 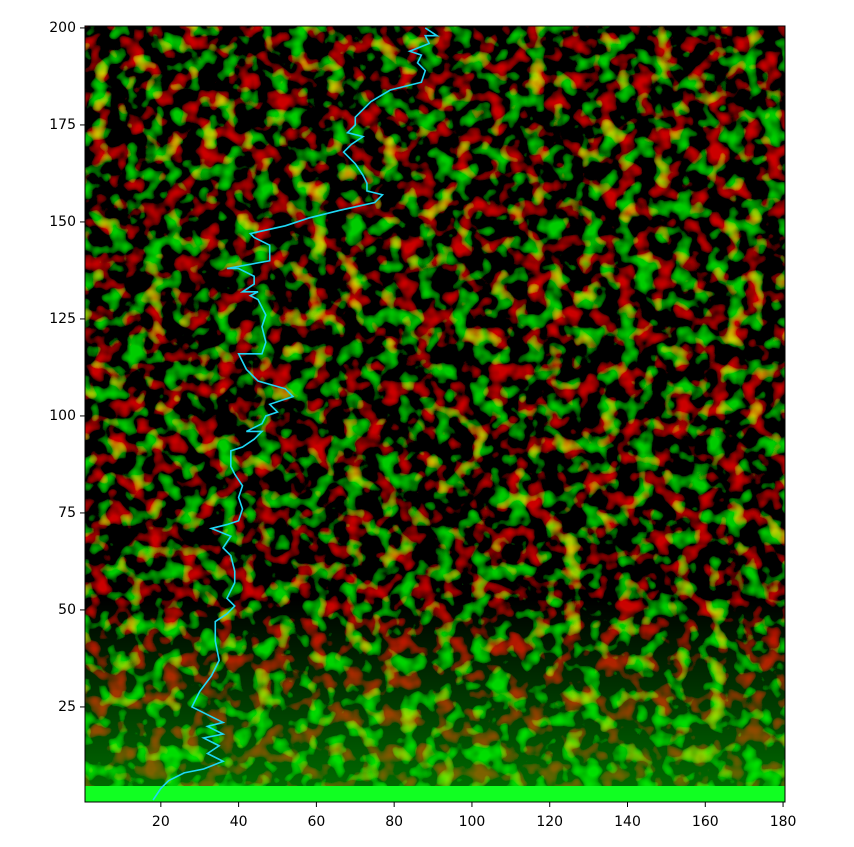 I want to click on y-tick-label: 175, so click(x=62, y=125).